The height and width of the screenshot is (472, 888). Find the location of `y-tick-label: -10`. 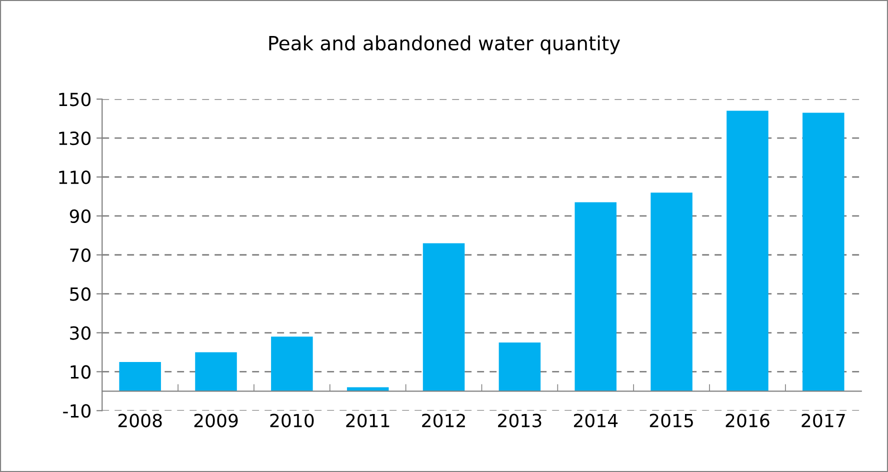

y-tick-label: -10 is located at coordinates (77, 411).